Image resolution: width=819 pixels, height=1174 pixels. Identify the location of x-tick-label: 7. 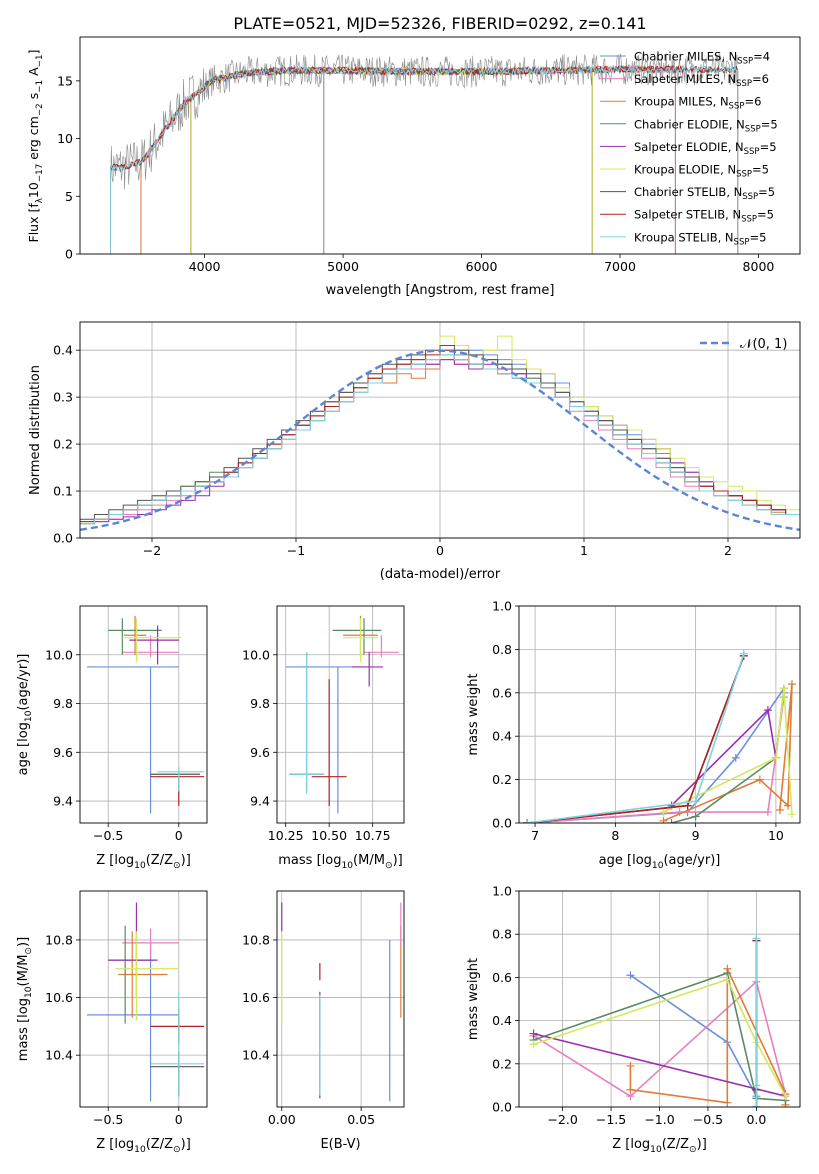
(535, 835).